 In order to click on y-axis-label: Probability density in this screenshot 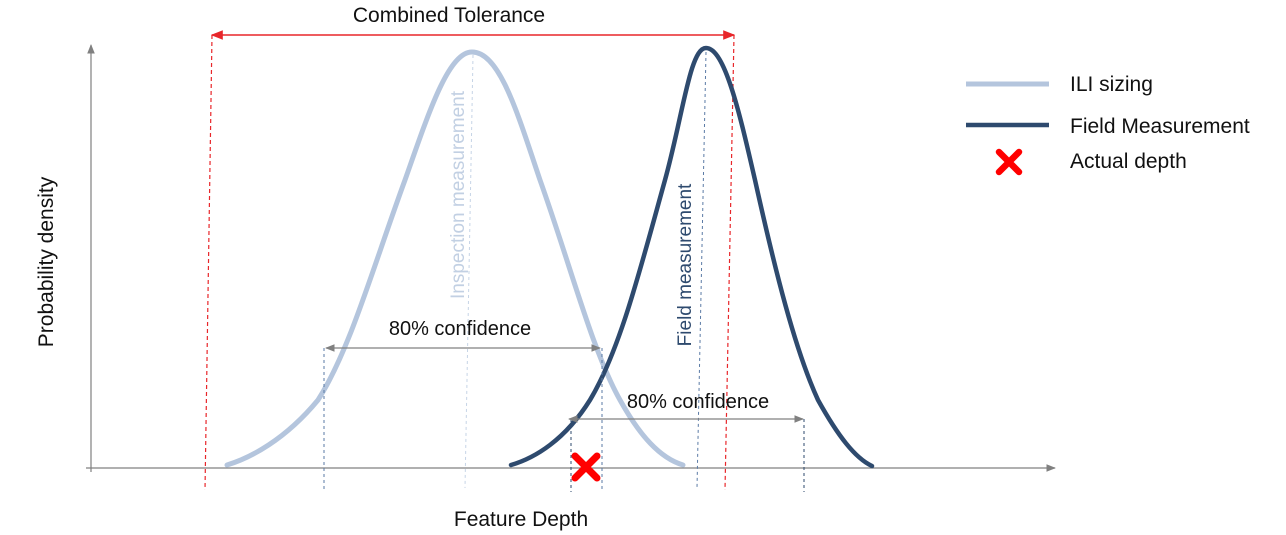, I will do `click(46, 261)`.